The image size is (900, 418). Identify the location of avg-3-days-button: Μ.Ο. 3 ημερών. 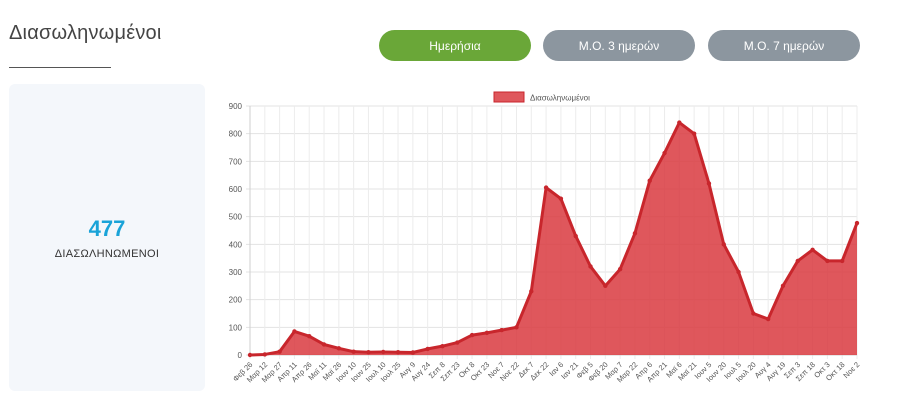
(619, 45).